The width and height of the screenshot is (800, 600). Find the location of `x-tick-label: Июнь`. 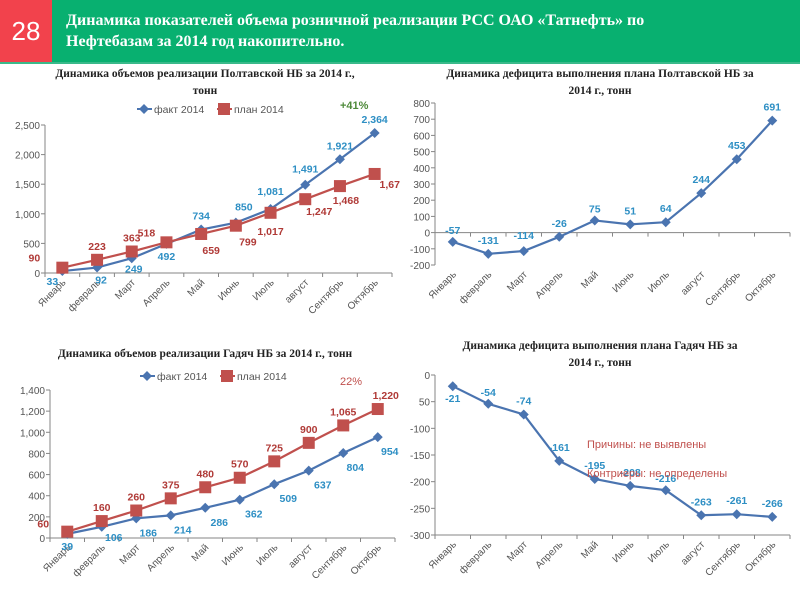

x-tick-label: Июнь is located at coordinates (624, 282).